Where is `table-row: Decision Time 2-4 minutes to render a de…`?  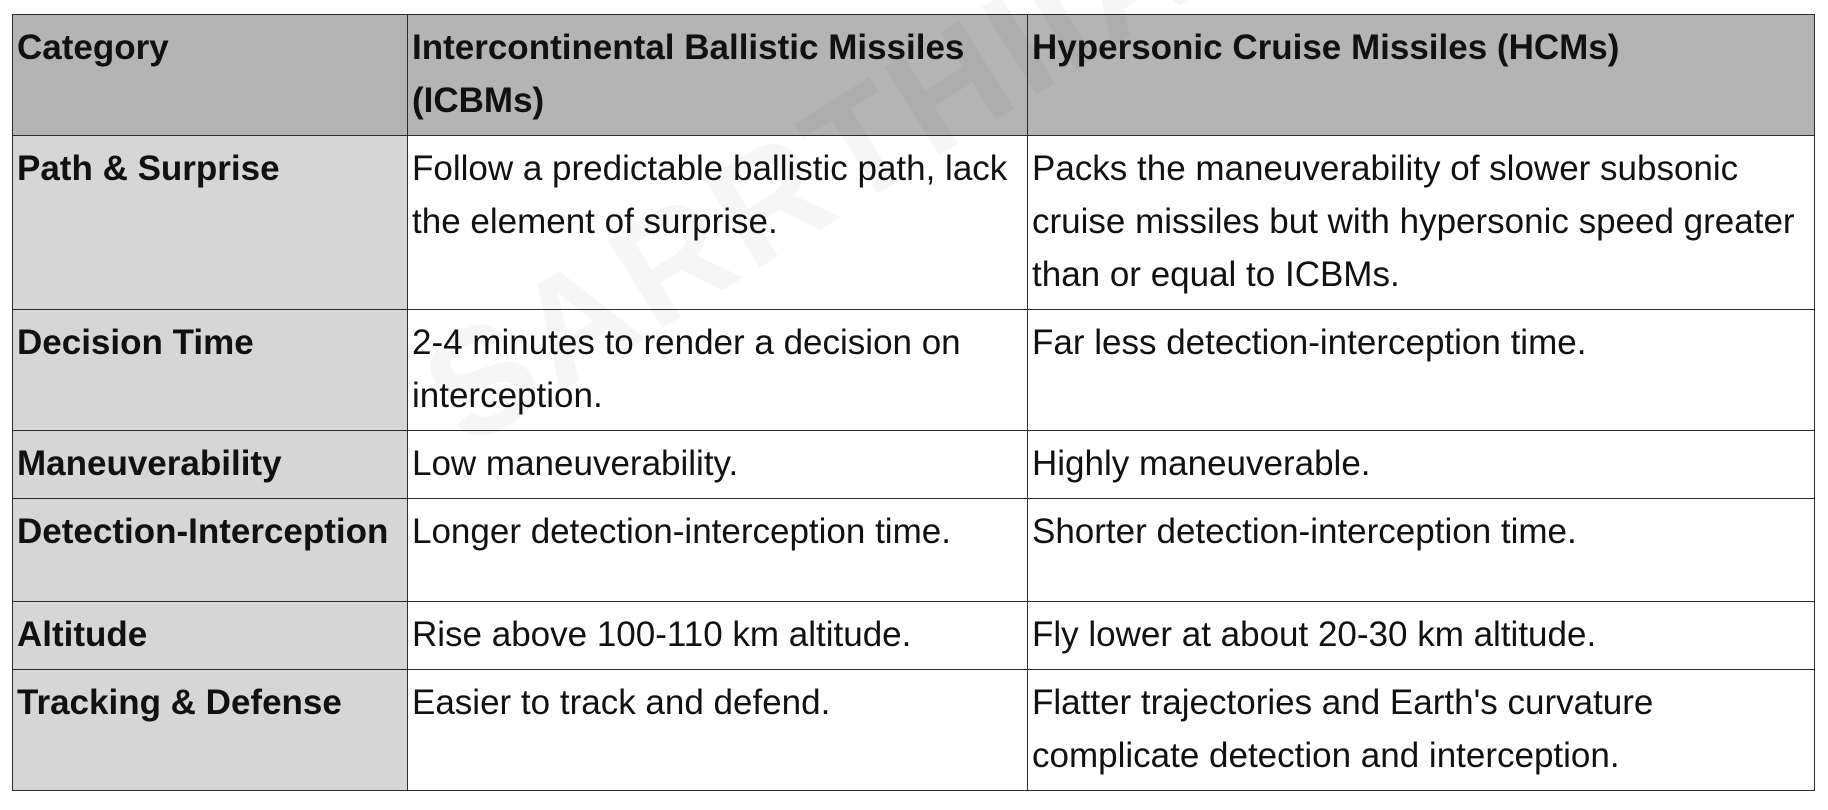
table-row: Decision Time 2-4 minutes to render a de… is located at coordinates (913, 370).